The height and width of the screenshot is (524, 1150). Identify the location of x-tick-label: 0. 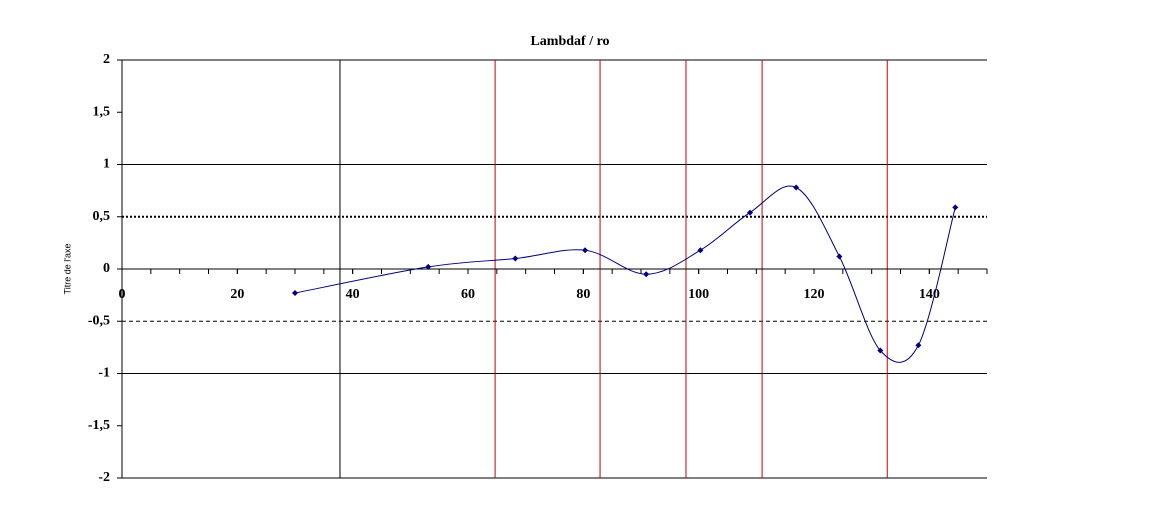
(122, 294).